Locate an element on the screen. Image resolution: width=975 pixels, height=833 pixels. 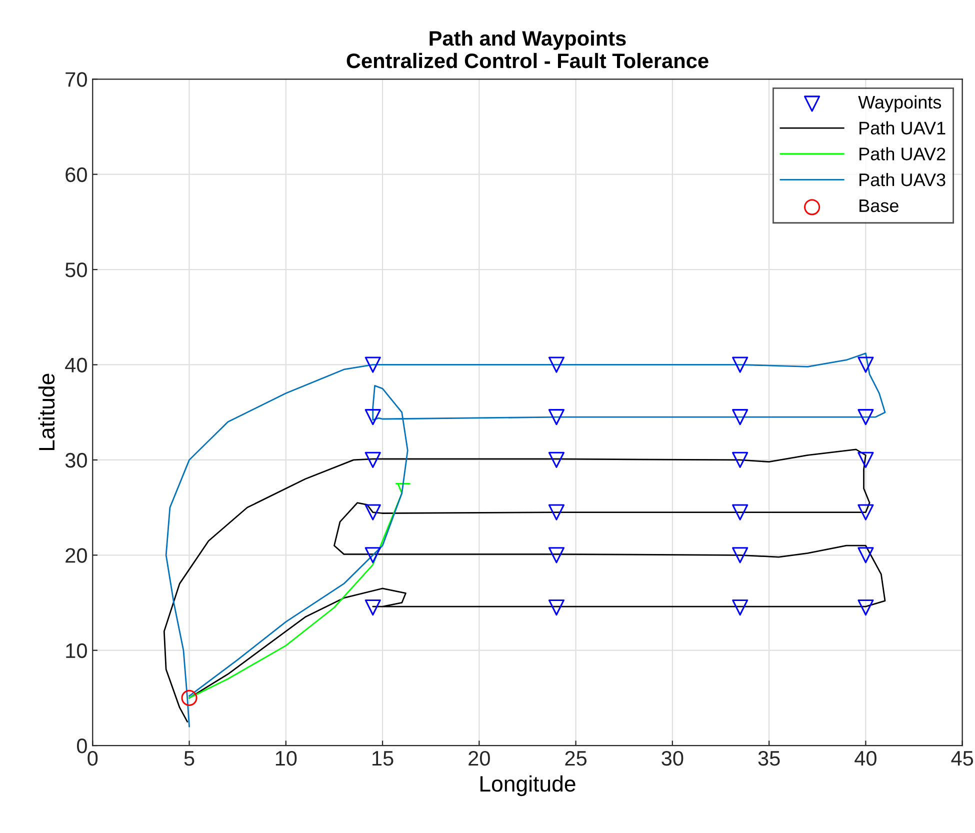
x-tick-label: 10 is located at coordinates (286, 758).